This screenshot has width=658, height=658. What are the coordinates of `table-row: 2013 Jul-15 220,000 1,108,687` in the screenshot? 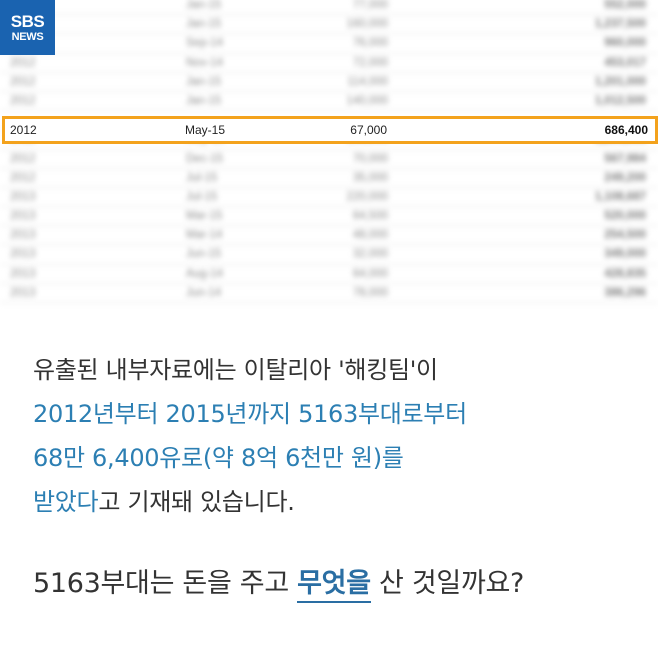 It's located at (329, 198).